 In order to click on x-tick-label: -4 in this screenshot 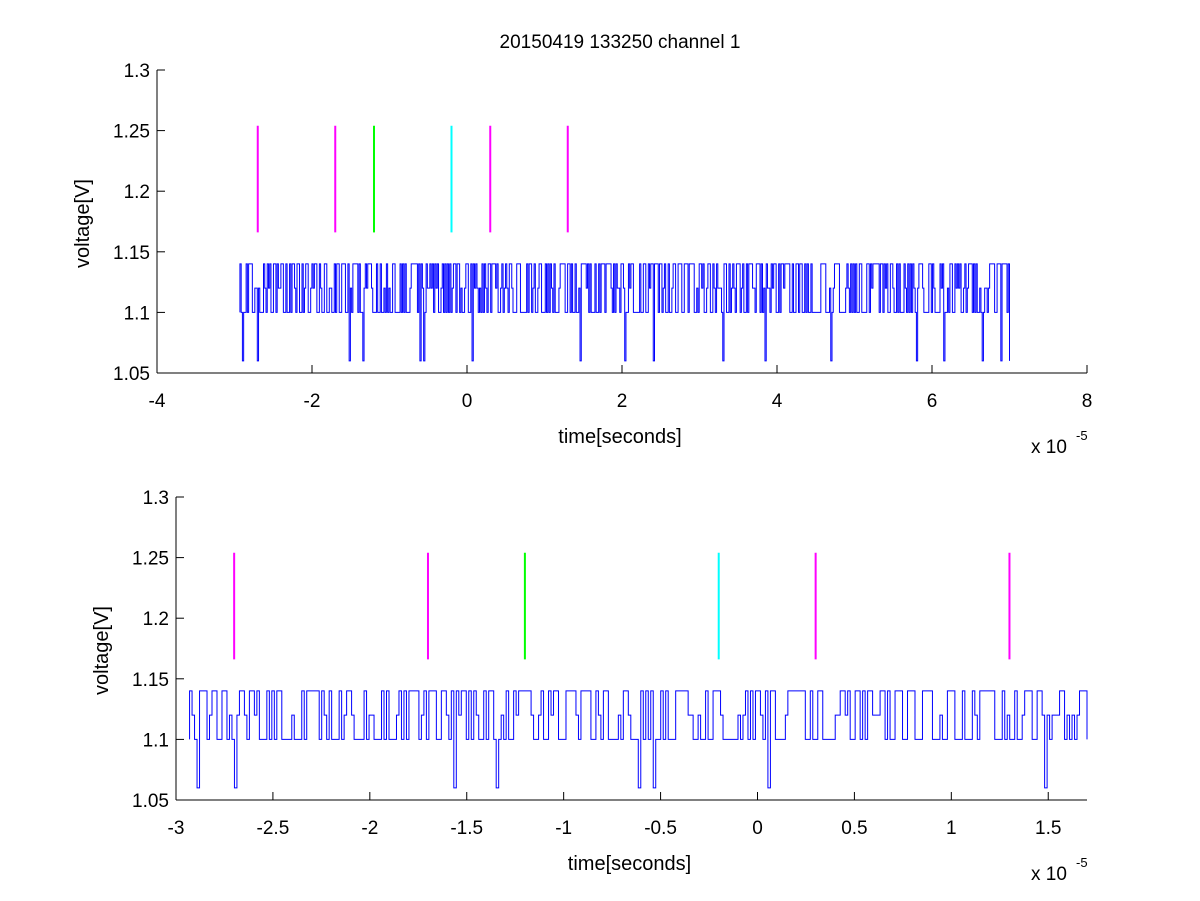, I will do `click(157, 401)`.